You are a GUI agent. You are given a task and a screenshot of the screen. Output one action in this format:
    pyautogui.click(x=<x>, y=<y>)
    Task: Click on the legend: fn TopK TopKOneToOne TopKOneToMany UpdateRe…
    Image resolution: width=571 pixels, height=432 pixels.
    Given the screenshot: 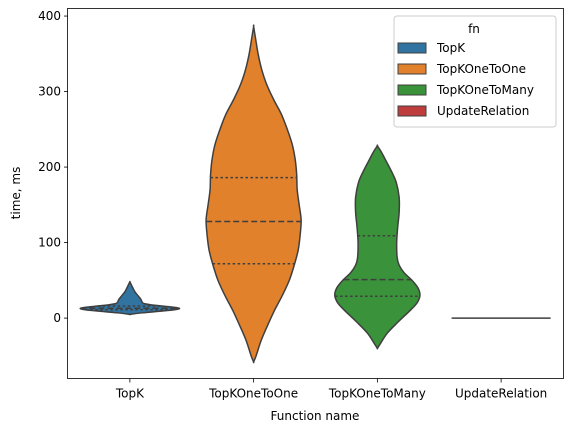 What is the action you would take?
    pyautogui.click(x=475, y=71)
    